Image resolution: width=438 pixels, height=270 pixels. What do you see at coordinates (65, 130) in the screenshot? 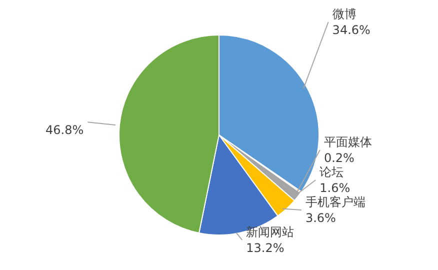
I see `data-label: 46.8%` at bounding box center [65, 130].